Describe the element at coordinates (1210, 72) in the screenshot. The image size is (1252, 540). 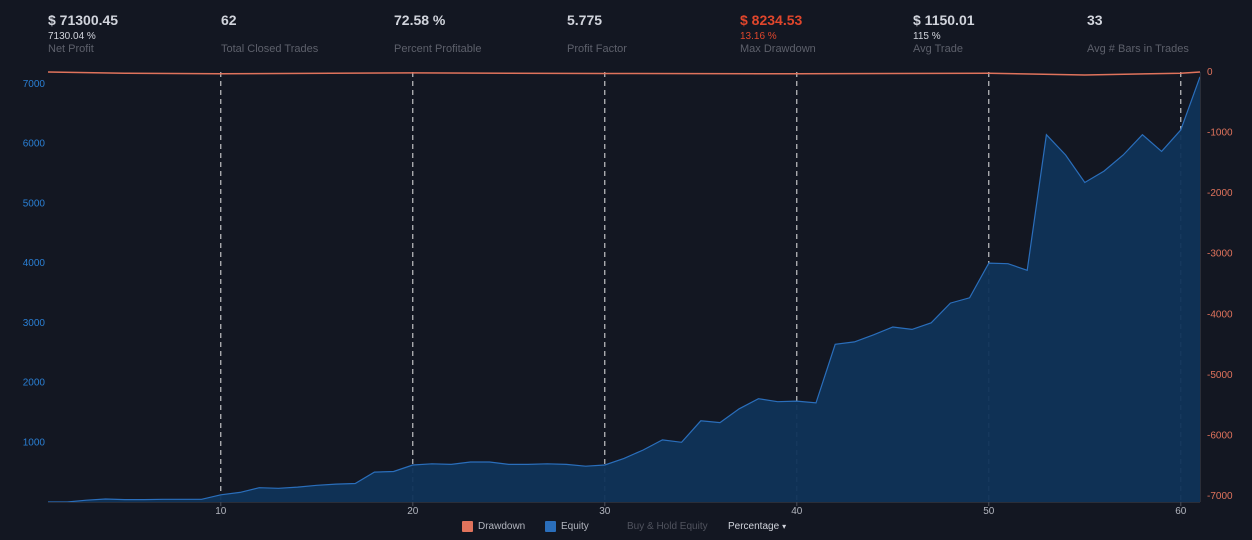
I see `right-tick-0: 0` at that location.